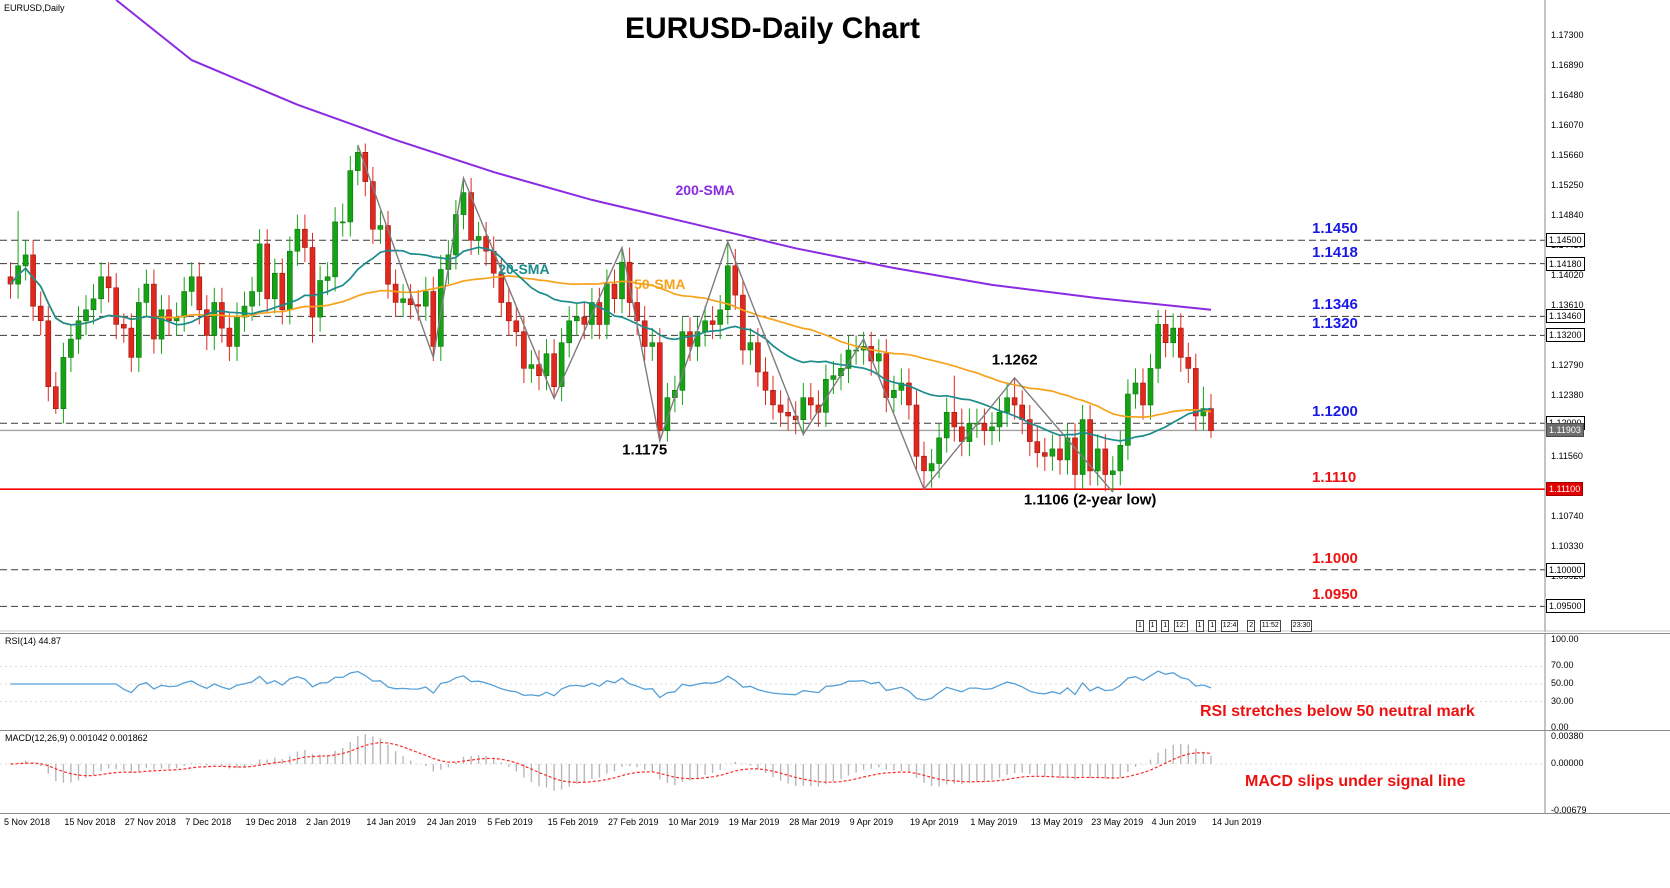  What do you see at coordinates (1229, 626) in the screenshot?
I see `event-tag: 12:4` at bounding box center [1229, 626].